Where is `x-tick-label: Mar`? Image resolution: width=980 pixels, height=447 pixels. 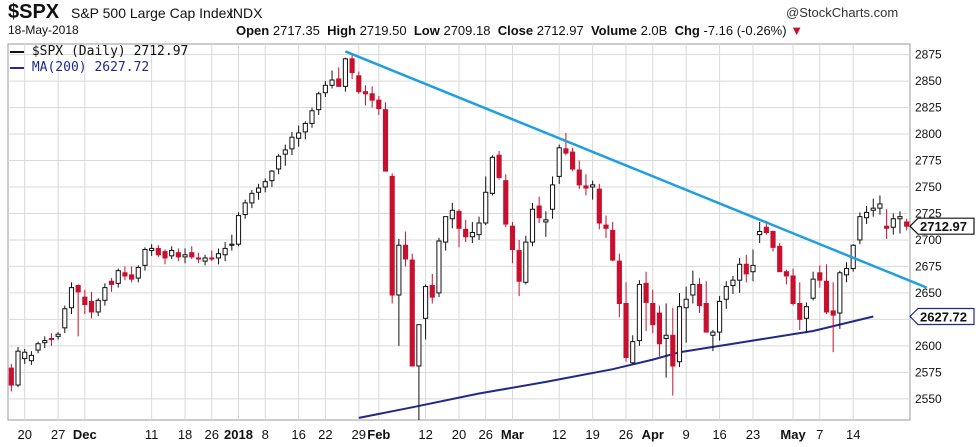 x-tick-label: Mar is located at coordinates (512, 434).